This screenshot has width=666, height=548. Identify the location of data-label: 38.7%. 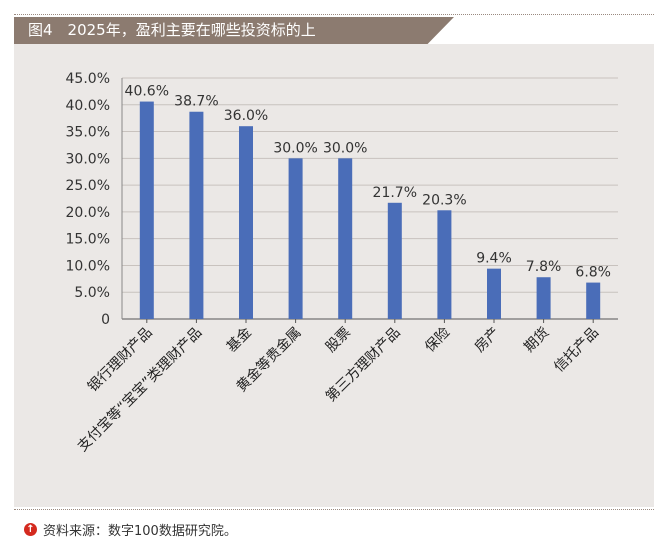
(196, 102).